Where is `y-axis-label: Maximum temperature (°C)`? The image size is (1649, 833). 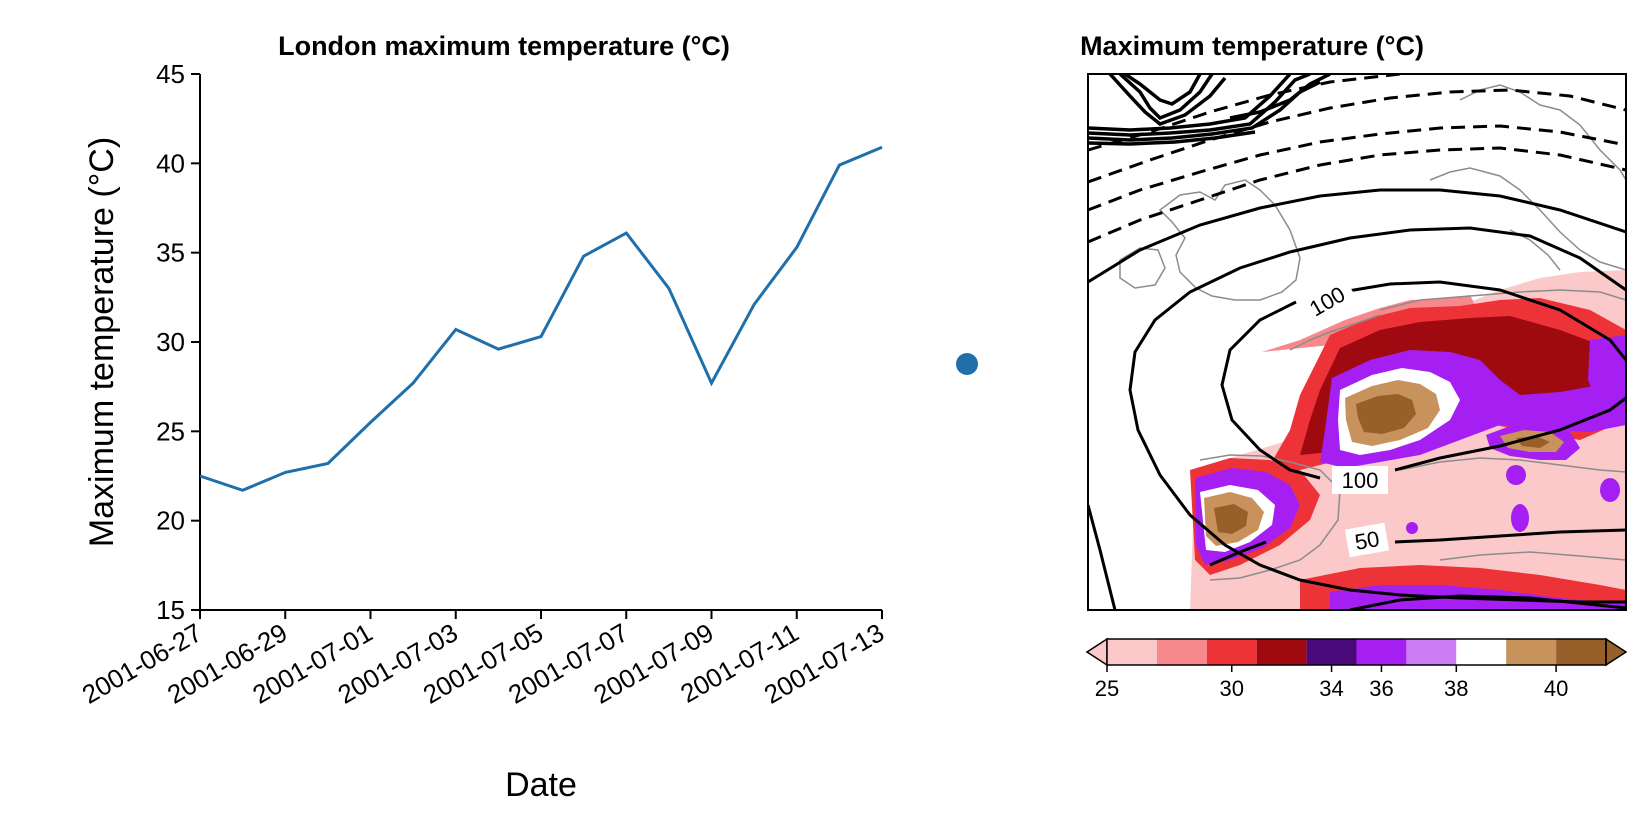 y-axis-label: Maximum temperature (°C) is located at coordinates (102, 342).